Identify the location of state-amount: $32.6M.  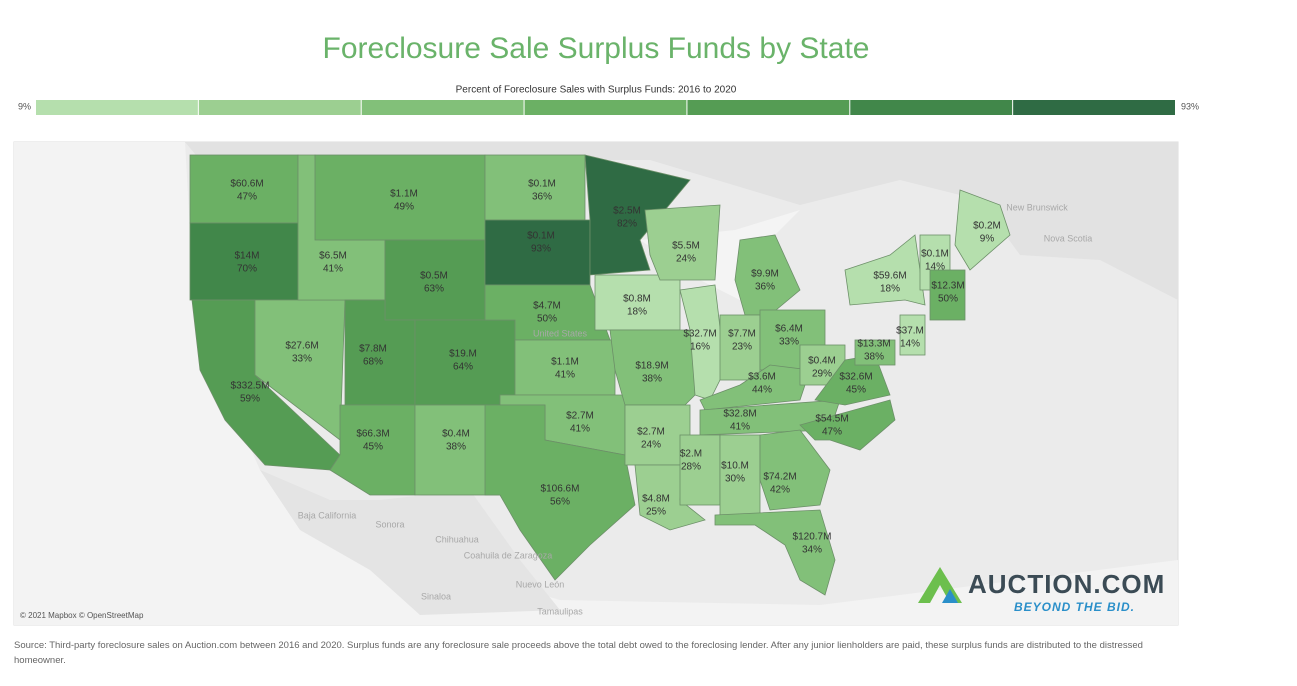
(855, 377).